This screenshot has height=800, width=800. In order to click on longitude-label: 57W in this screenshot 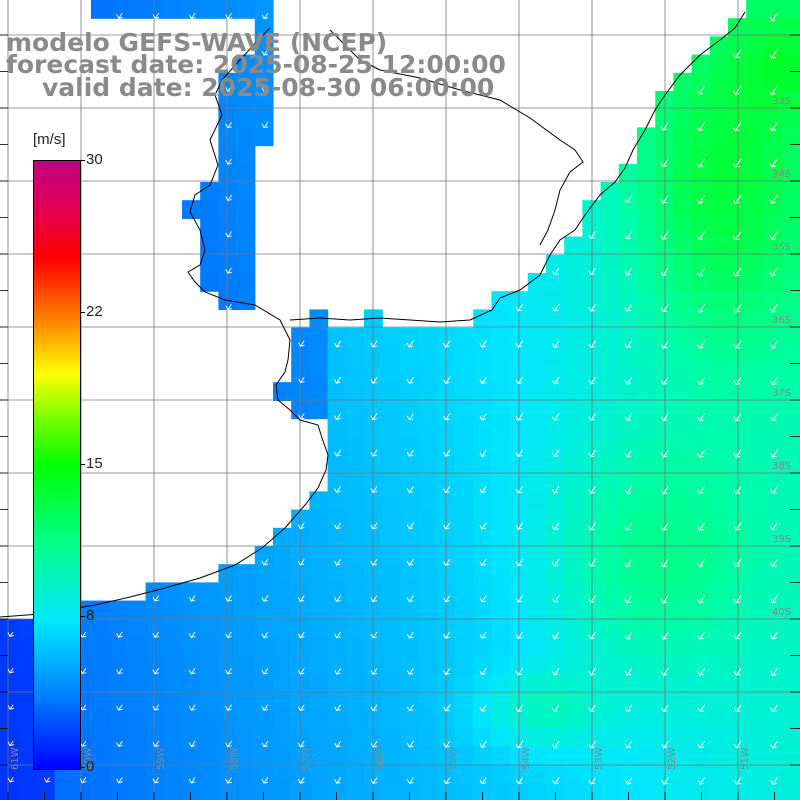, I will do `click(307, 758)`.